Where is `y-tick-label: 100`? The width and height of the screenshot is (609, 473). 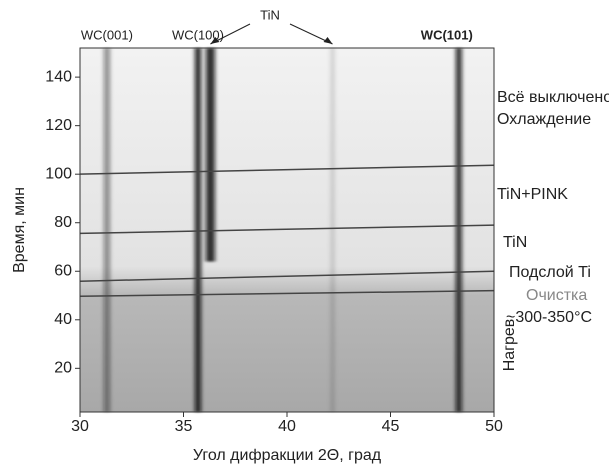 y-tick-label: 100 is located at coordinates (58, 173).